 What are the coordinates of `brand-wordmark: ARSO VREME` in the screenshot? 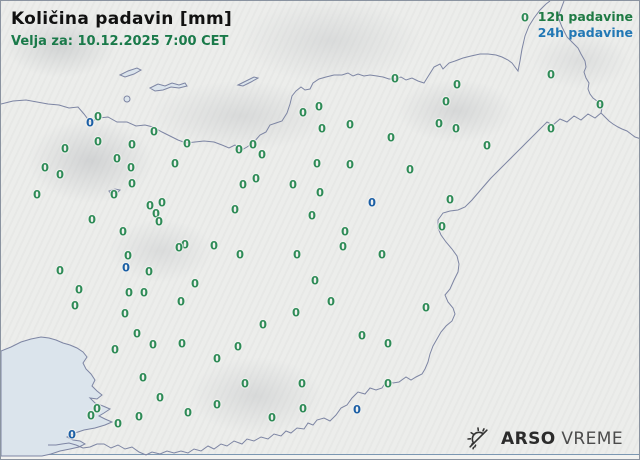 It's located at (562, 439).